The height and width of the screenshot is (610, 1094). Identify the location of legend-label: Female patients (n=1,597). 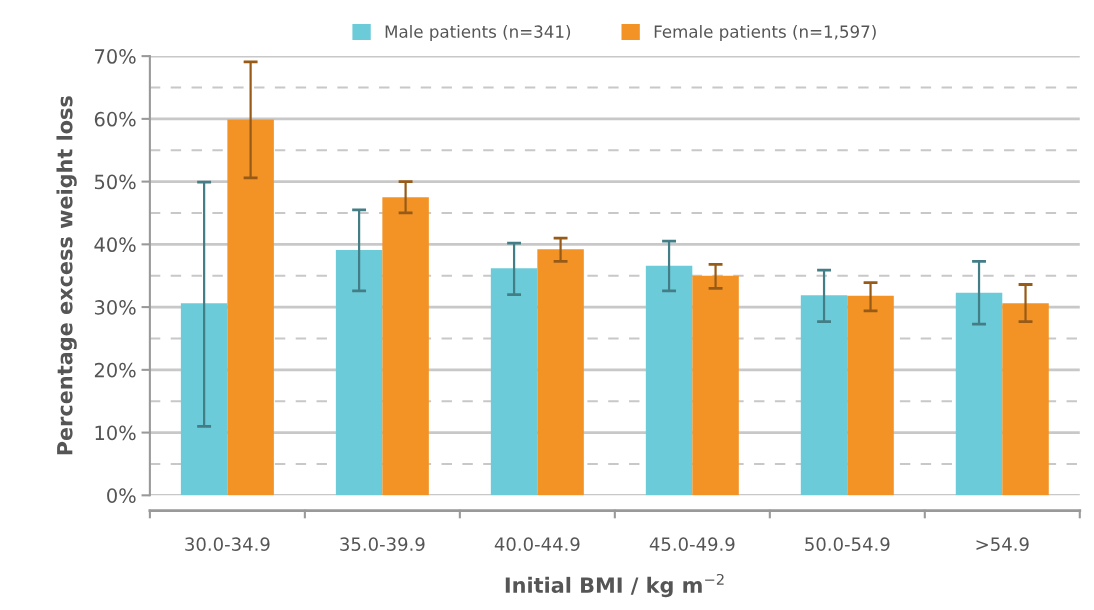
(765, 33).